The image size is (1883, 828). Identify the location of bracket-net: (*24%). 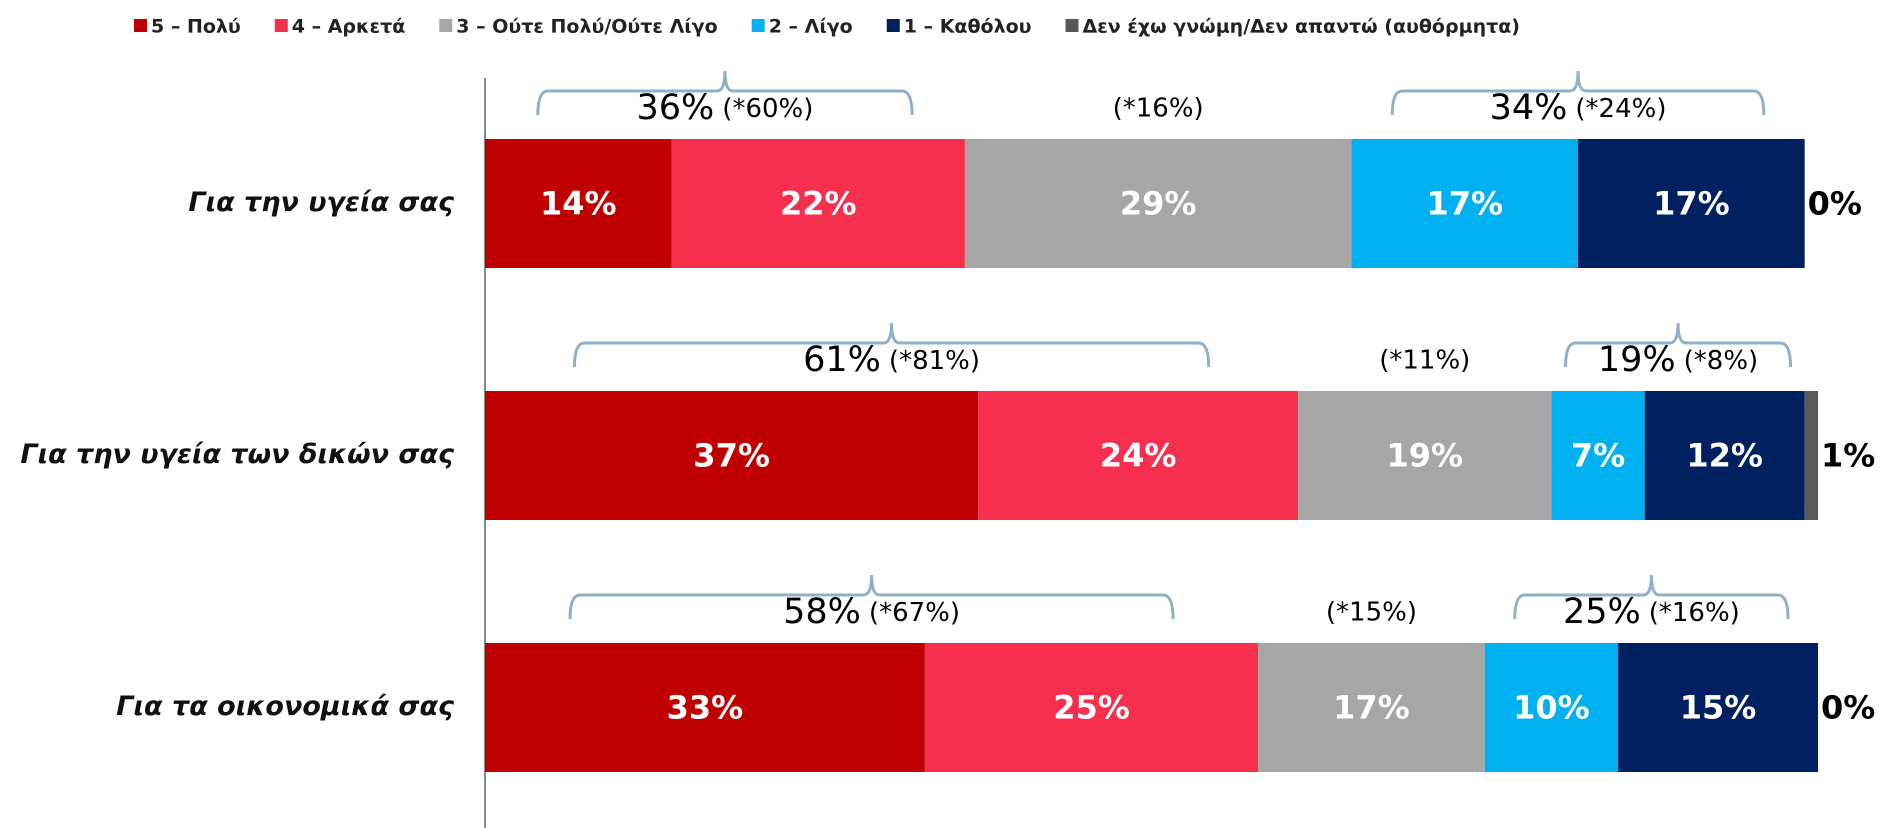
(1620, 109).